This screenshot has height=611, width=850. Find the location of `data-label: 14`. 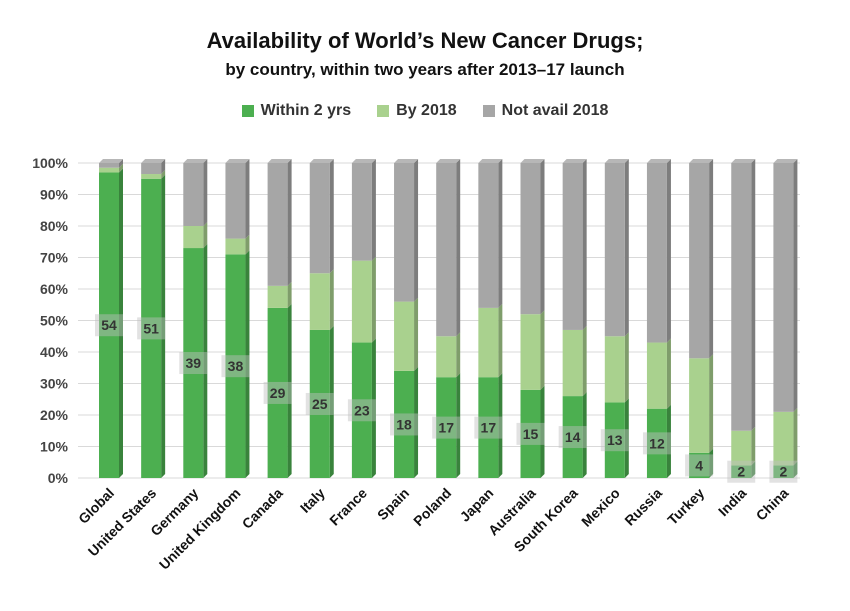

data-label: 14 is located at coordinates (573, 437).